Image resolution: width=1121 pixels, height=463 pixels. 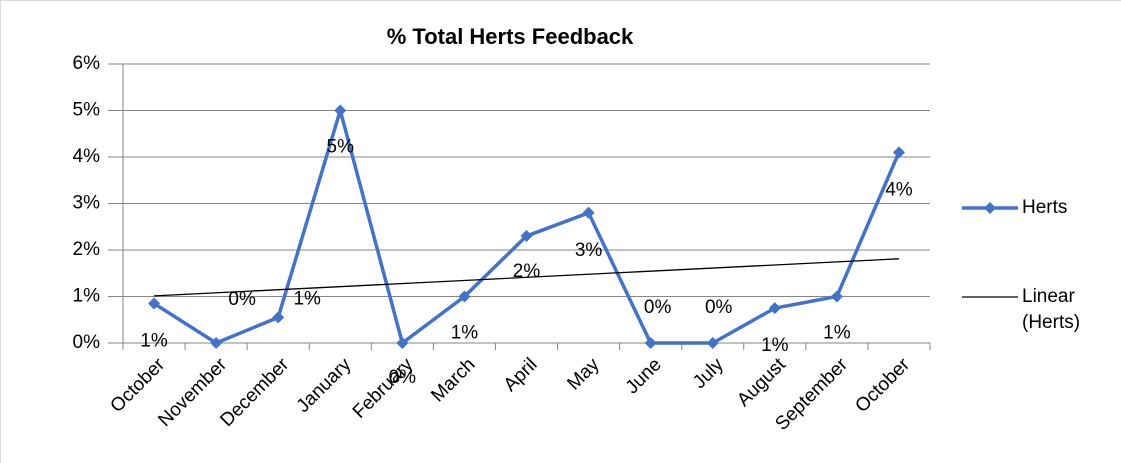 What do you see at coordinates (87, 156) in the screenshot?
I see `y-tick-label: 4%` at bounding box center [87, 156].